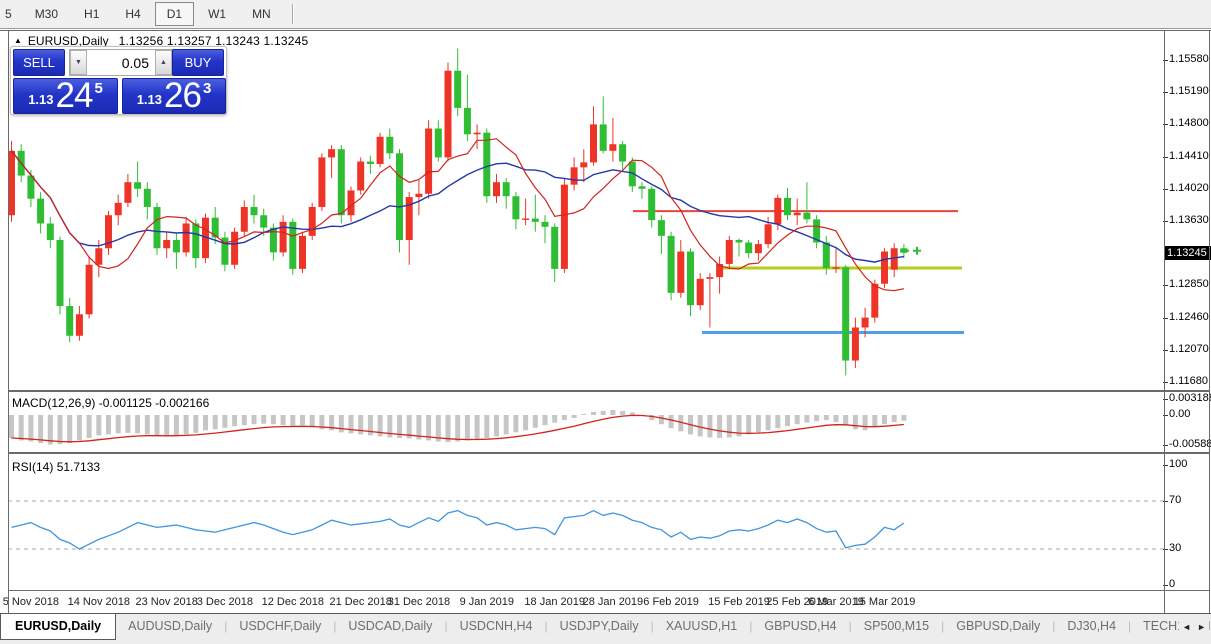 The image size is (1211, 644). What do you see at coordinates (998, 626) in the screenshot?
I see `chart-tab-gbpusd-daily: GBPUSD,Daily` at bounding box center [998, 626].